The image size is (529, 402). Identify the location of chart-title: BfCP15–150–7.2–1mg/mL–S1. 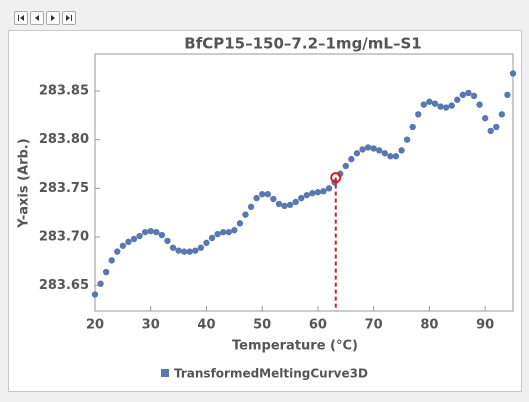
(302, 44).